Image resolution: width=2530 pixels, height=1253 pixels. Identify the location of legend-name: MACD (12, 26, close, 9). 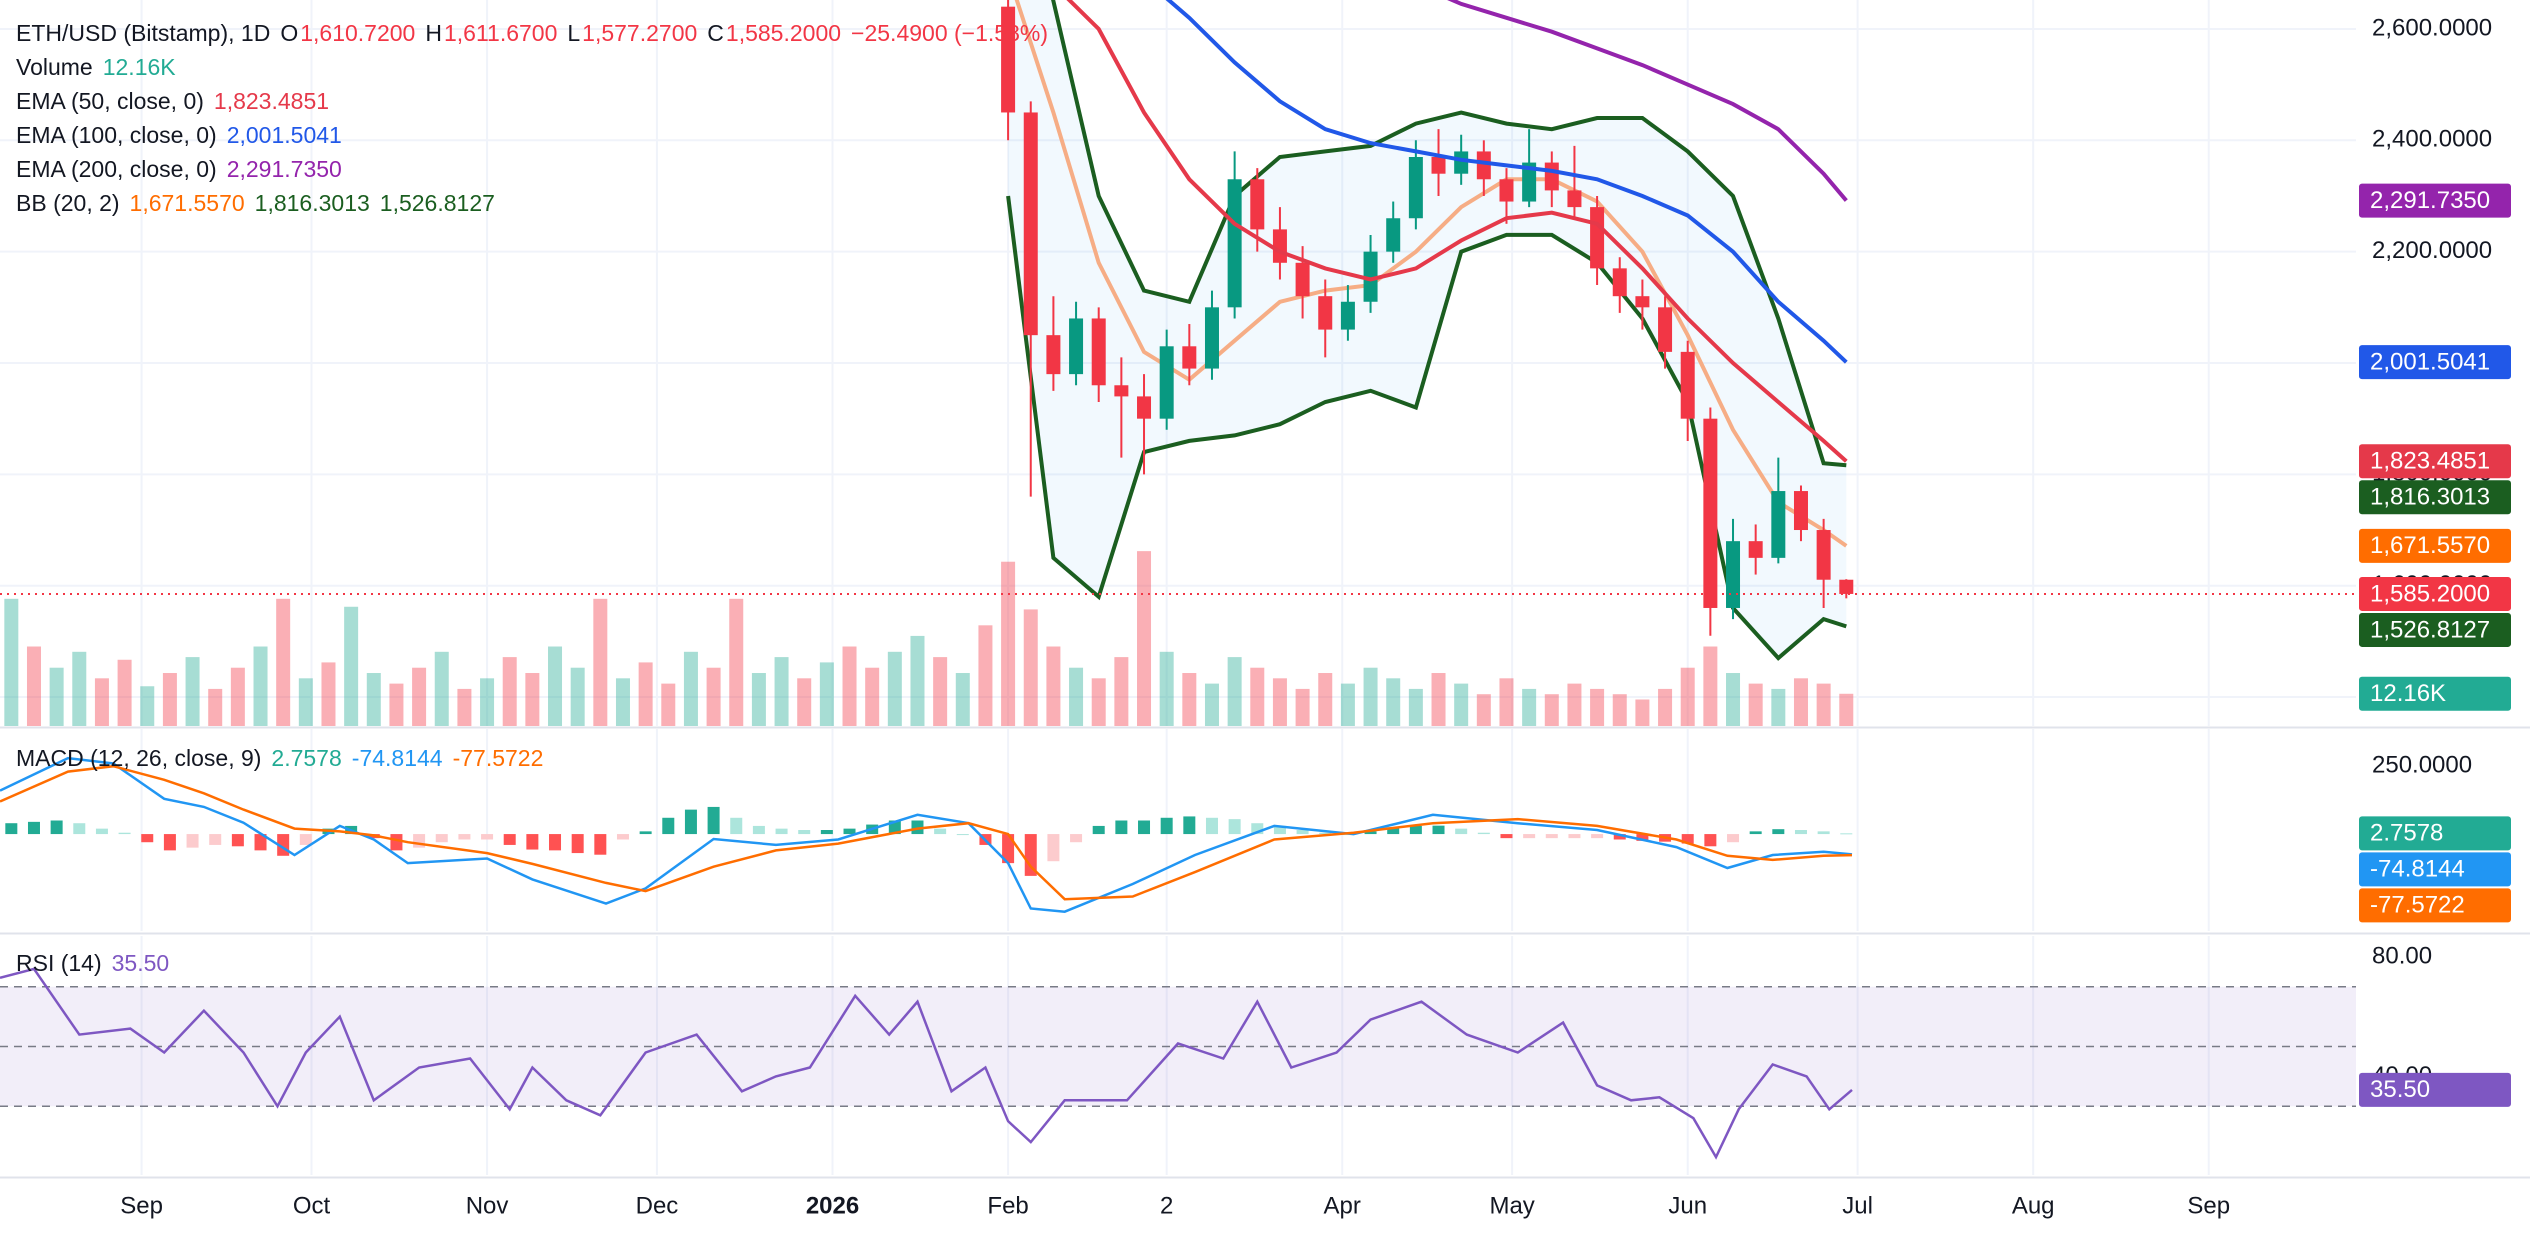
(139, 758).